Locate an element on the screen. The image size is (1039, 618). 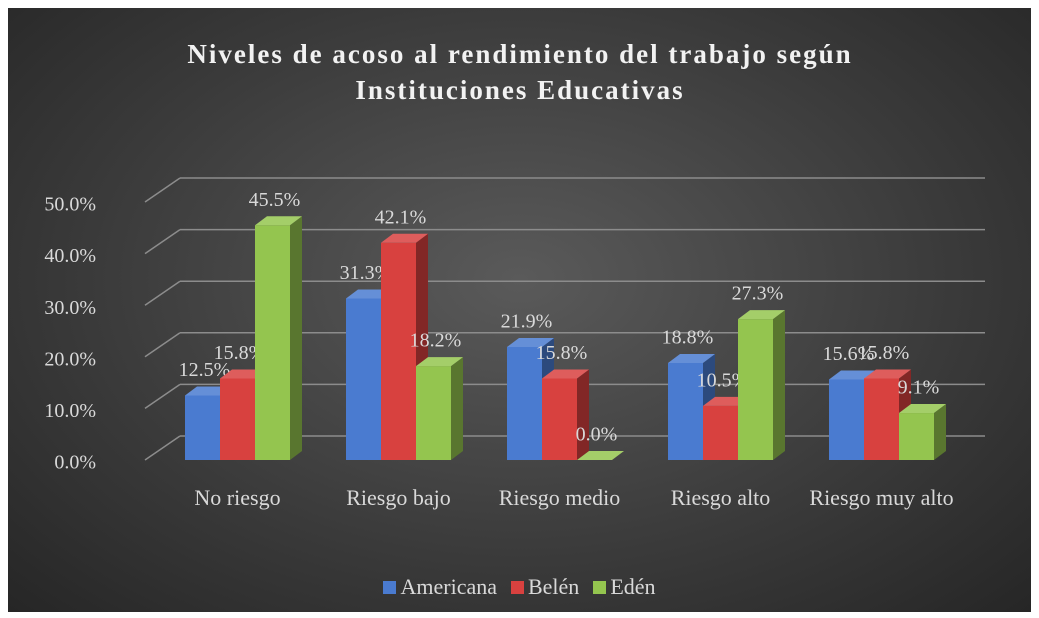
legend-item: Belén is located at coordinates (545, 587).